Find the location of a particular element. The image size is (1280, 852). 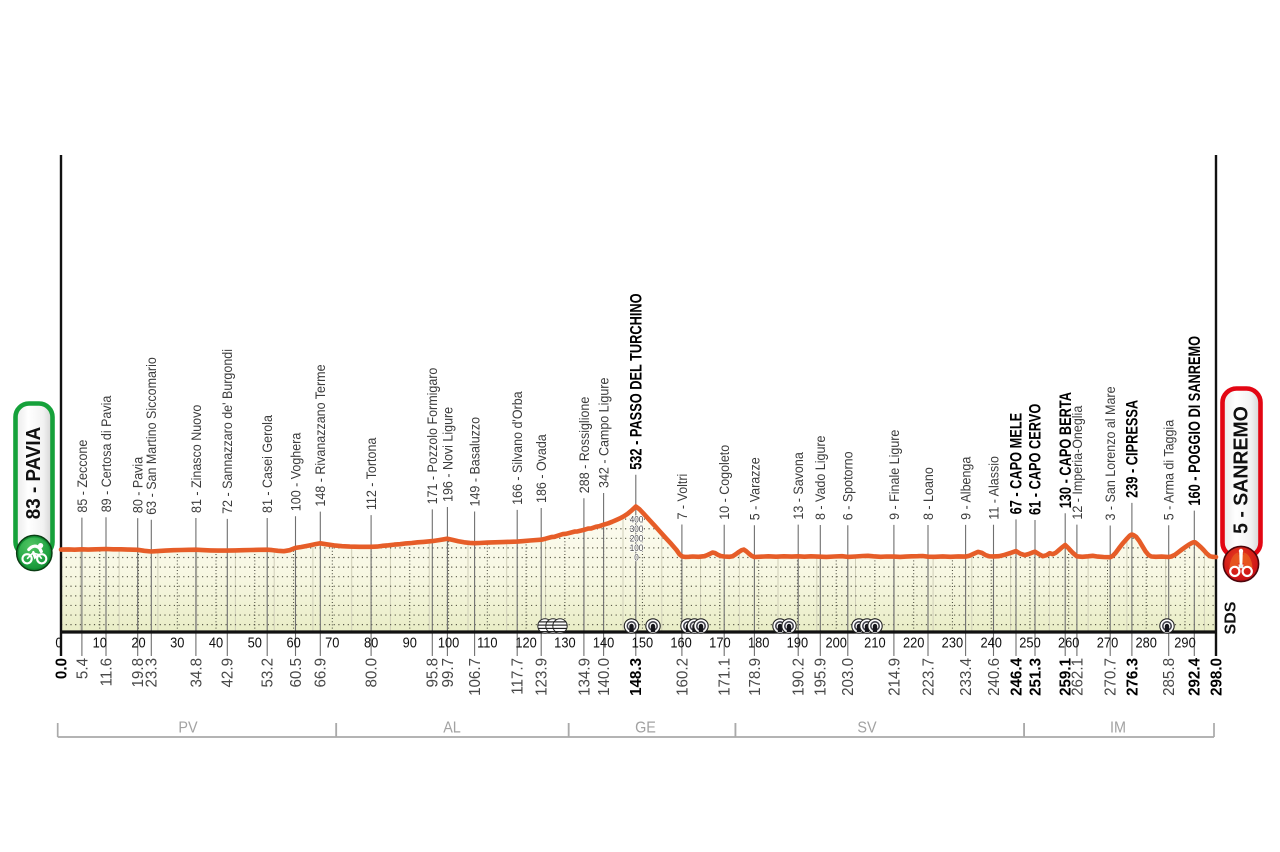

svg-text: 112 - Tortona is located at coordinates (372, 473).